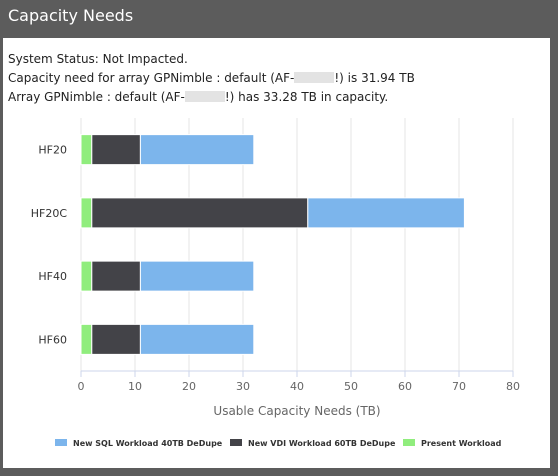 This screenshot has width=558, height=476. Describe the element at coordinates (148, 443) in the screenshot. I see `legend-label: New SQL Workload 40TB DeDupe` at that location.